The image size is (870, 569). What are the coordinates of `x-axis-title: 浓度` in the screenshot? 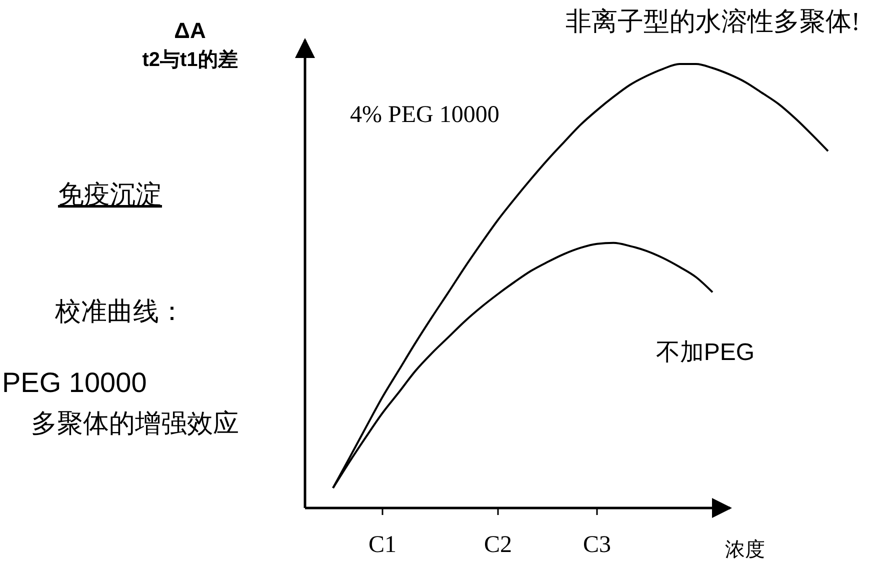 It's located at (745, 550).